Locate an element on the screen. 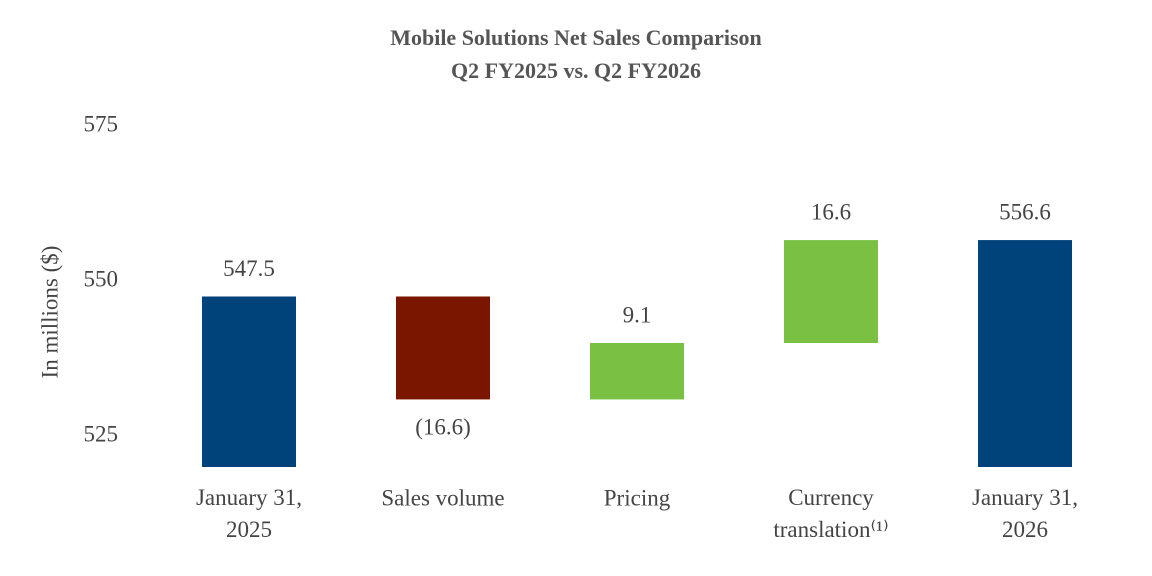  x-tick-label: January 31, 2025 is located at coordinates (249, 513).